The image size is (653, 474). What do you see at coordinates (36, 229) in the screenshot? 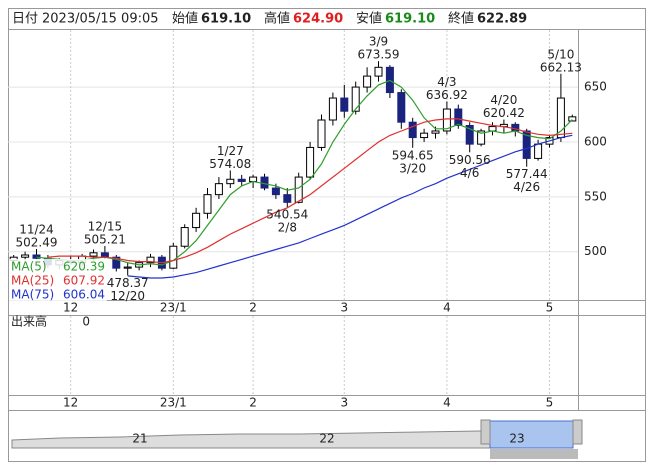
I see `annotation-date: 11/24` at bounding box center [36, 229].